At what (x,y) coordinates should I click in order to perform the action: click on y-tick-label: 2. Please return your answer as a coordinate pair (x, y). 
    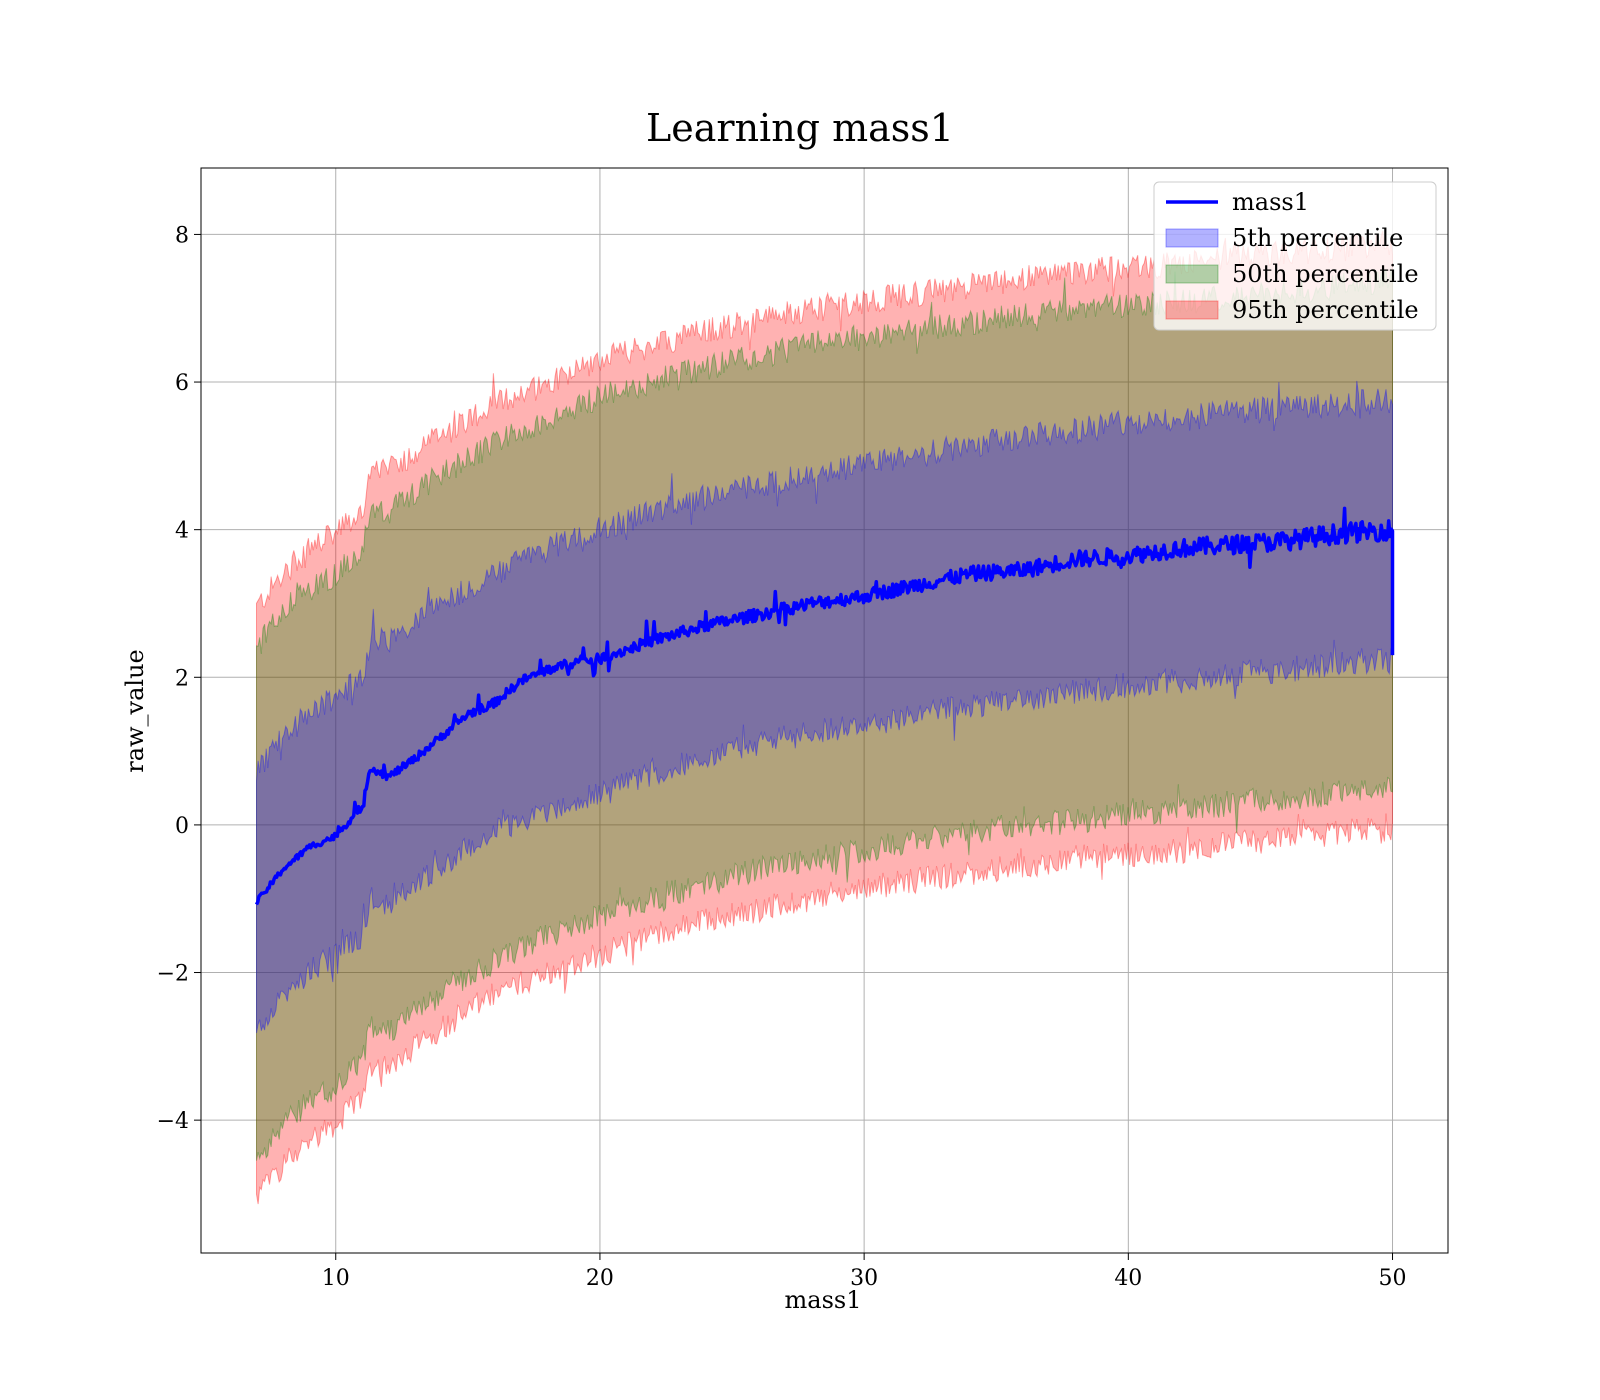
    Looking at the image, I should click on (182, 678).